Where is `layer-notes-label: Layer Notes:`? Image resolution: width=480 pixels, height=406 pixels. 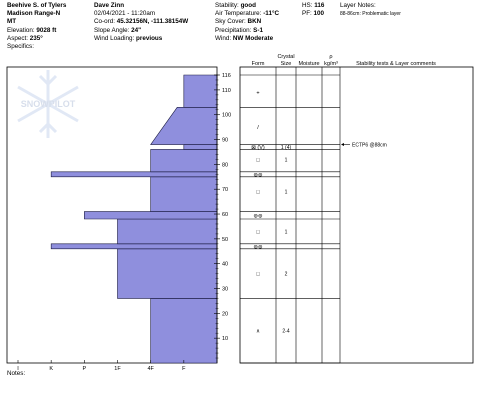
layer-notes-label: Layer Notes: is located at coordinates (358, 5).